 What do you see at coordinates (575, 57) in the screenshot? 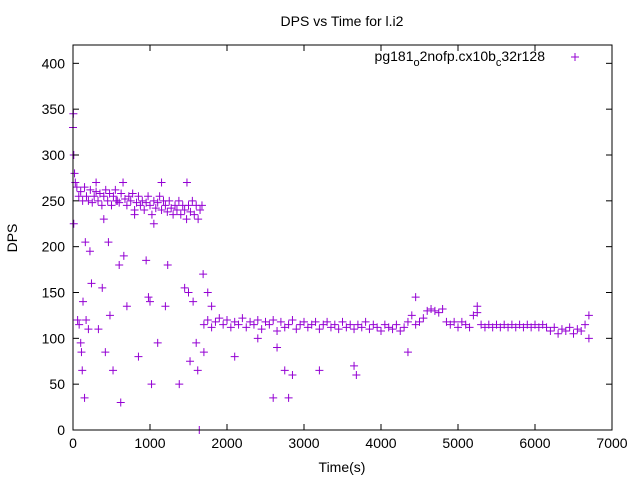
I see `legend-plus-icon` at bounding box center [575, 57].